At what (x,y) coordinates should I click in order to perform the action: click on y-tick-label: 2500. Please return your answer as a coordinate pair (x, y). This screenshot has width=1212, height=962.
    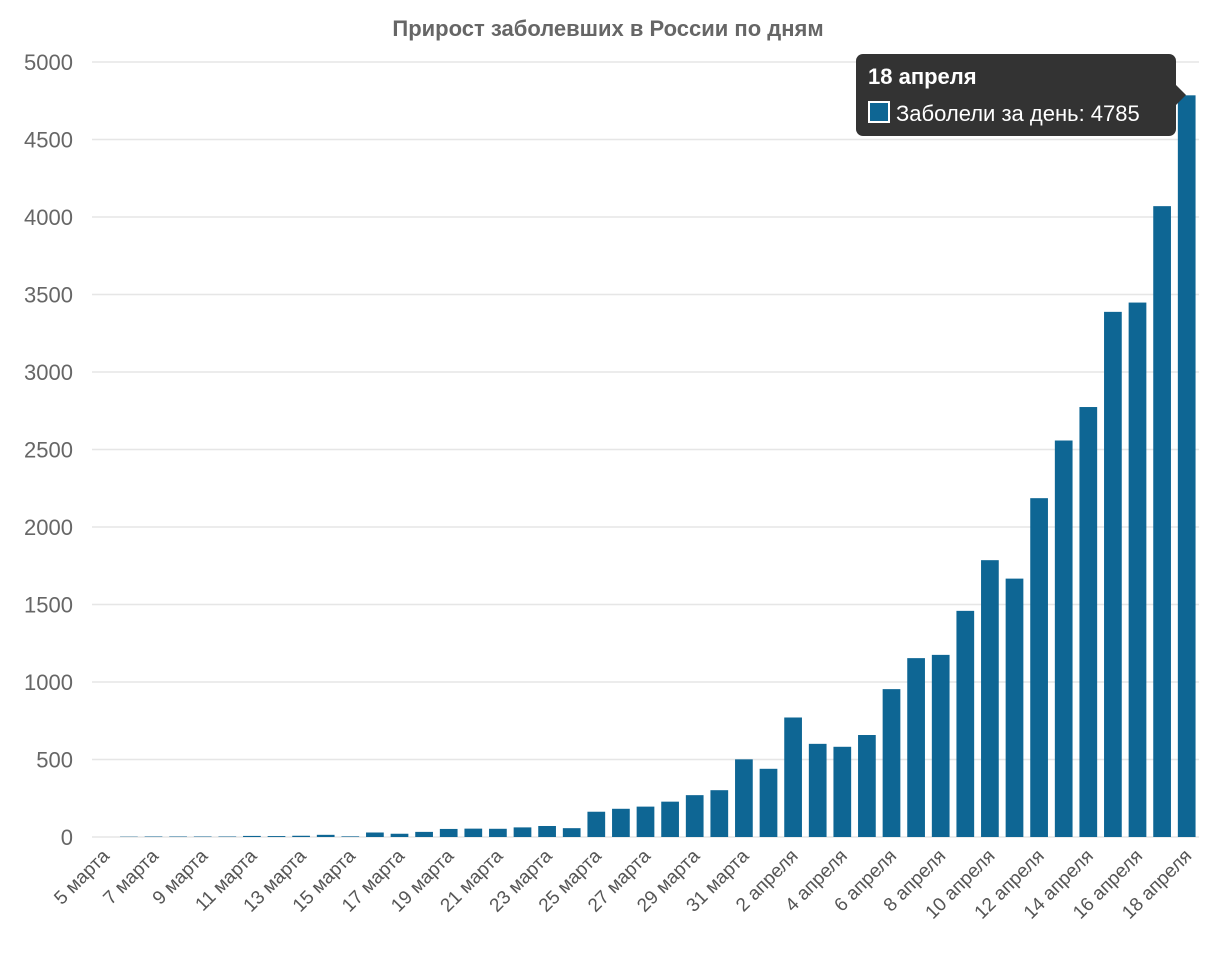
    Looking at the image, I should click on (48, 450).